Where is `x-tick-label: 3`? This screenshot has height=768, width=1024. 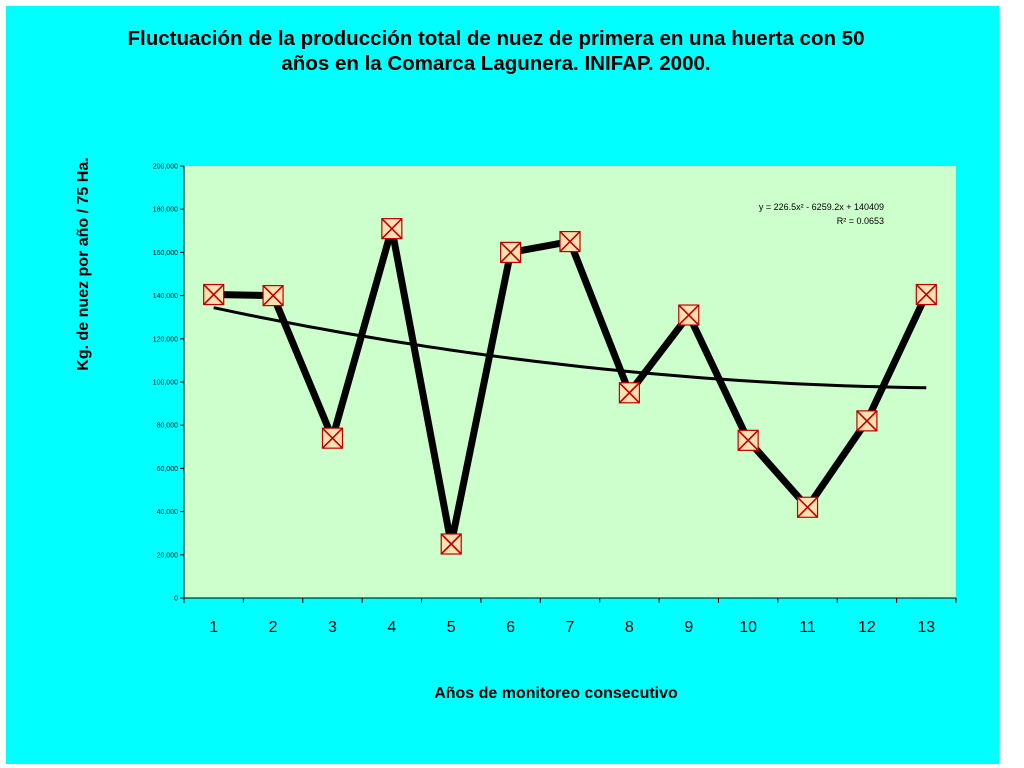 x-tick-label: 3 is located at coordinates (332, 627).